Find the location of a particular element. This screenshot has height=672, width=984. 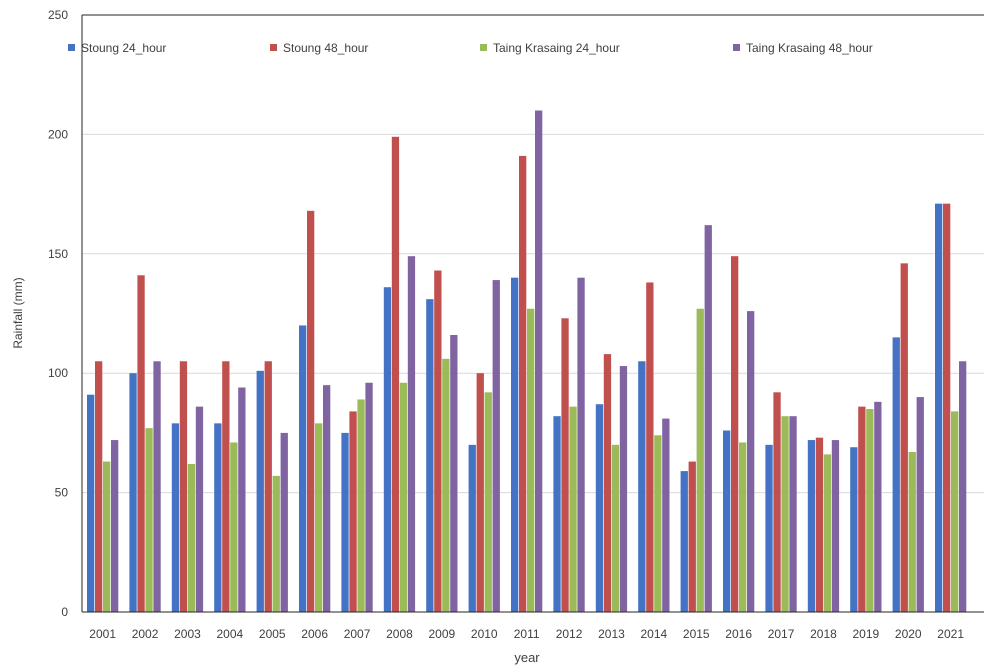

legend-label: Stoung 24_hour is located at coordinates (123, 48).